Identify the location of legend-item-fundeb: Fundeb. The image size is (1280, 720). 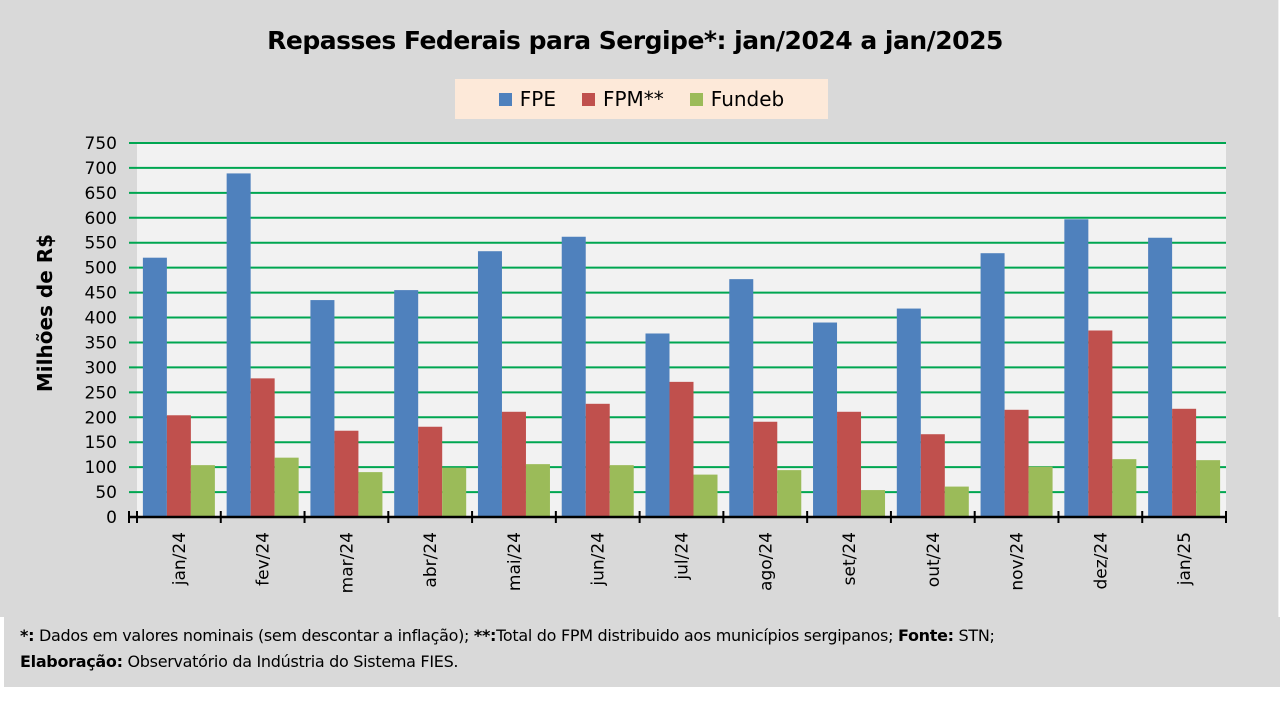
(737, 99).